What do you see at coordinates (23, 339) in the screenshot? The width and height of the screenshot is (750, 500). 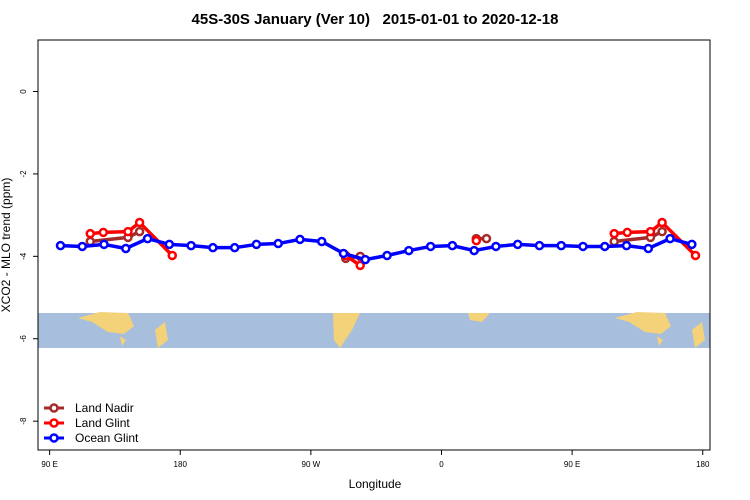 I see `y-tick-label: -6` at bounding box center [23, 339].